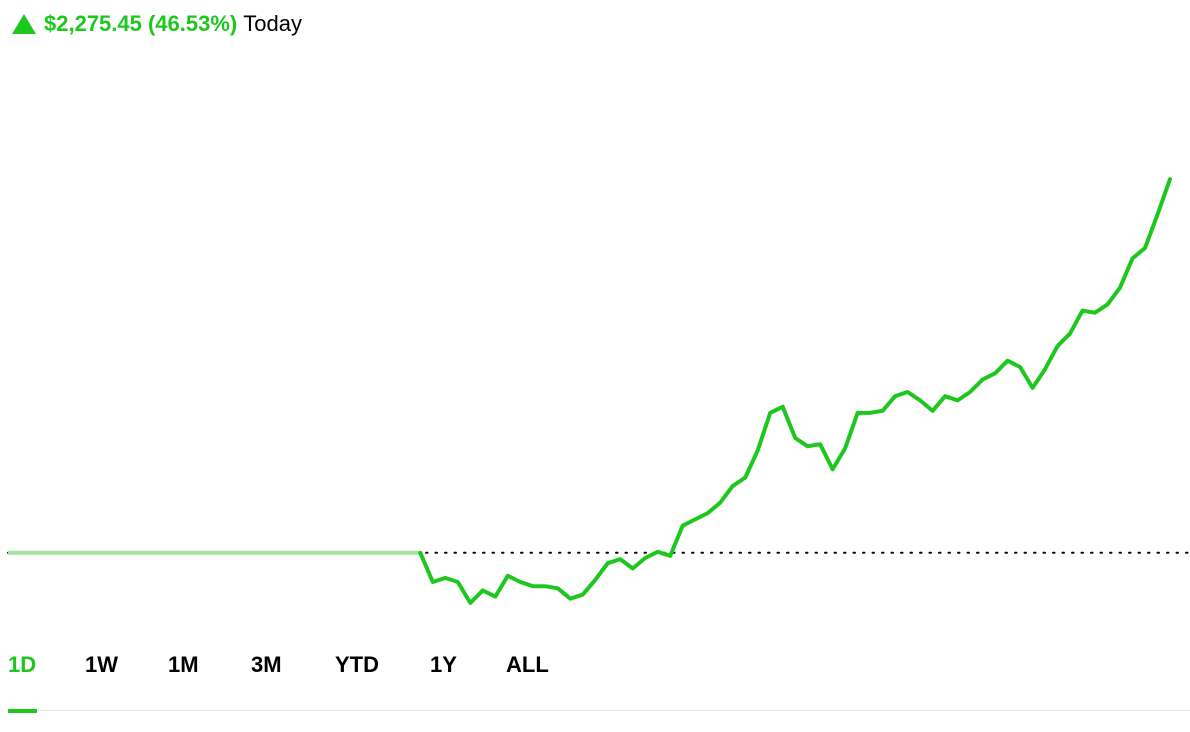 This screenshot has height=732, width=1190. I want to click on active-tab-indicator, so click(22, 711).